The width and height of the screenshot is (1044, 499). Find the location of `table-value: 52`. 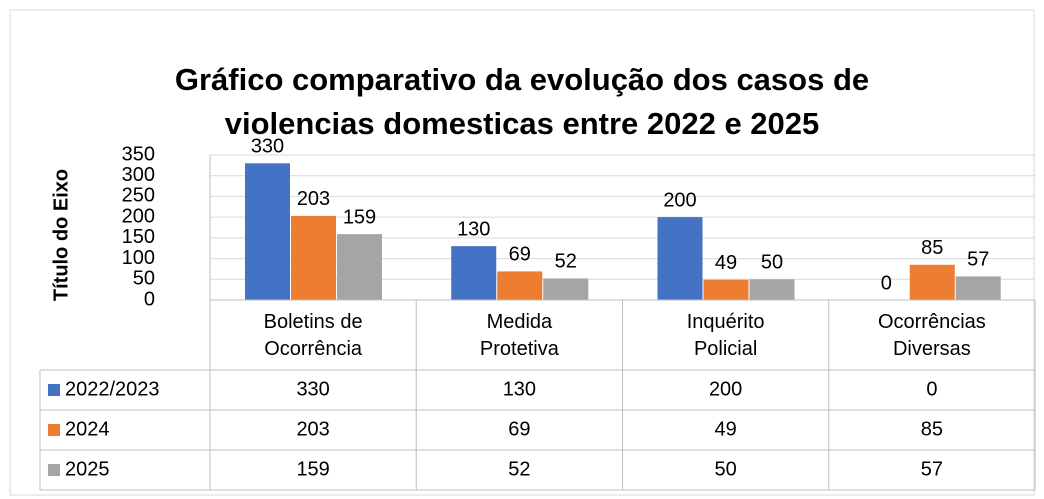

table-value: 52 is located at coordinates (519, 469).